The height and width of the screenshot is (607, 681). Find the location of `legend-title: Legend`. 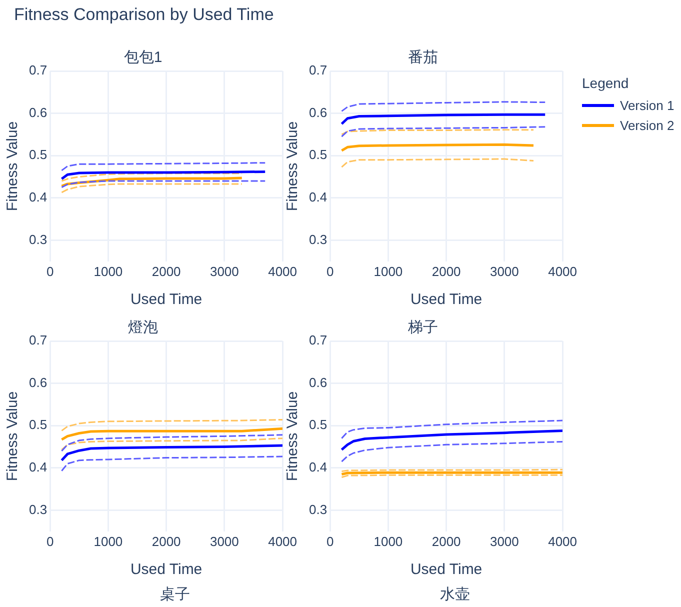

legend-title: Legend is located at coordinates (606, 83).